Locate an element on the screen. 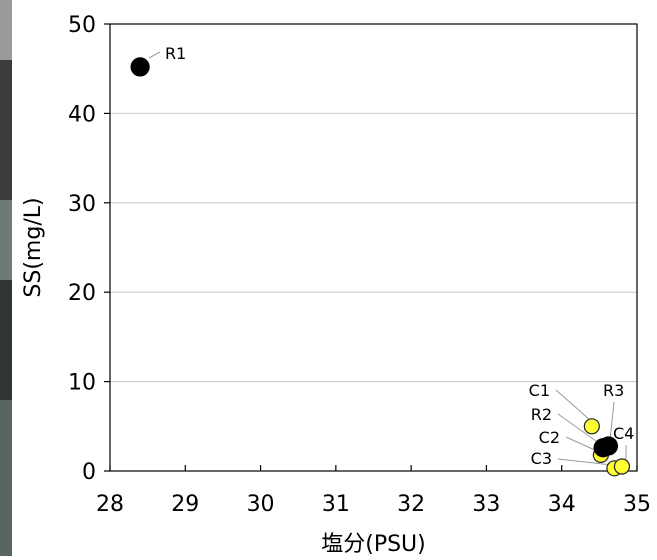 The height and width of the screenshot is (560, 657). point-label-r3: R3 is located at coordinates (613, 390).